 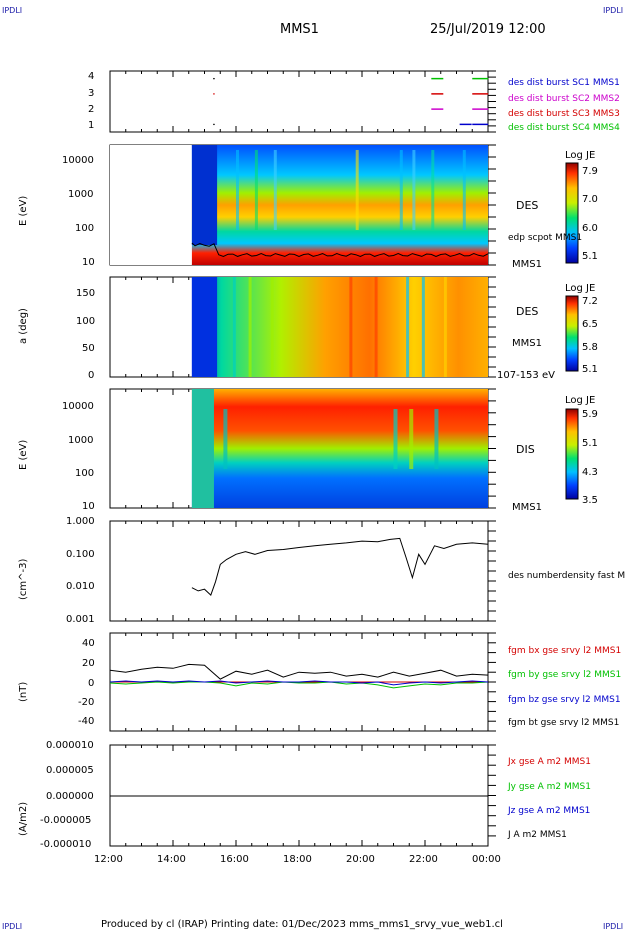 What do you see at coordinates (66, 844) in the screenshot?
I see `current-ytick: -0.000010` at bounding box center [66, 844].